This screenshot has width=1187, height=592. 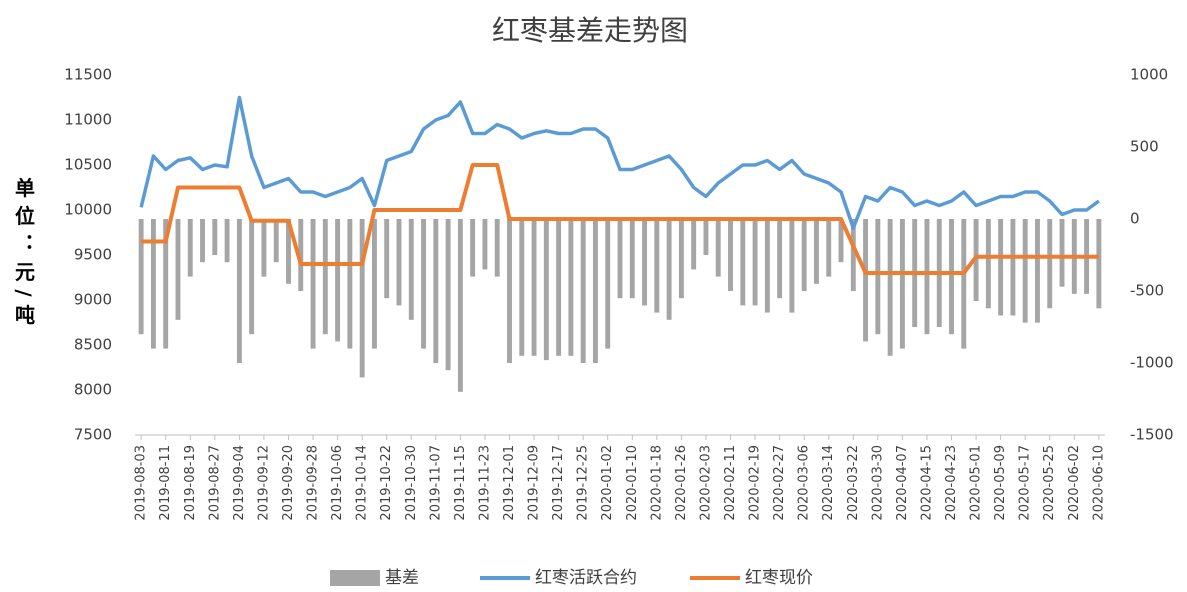 What do you see at coordinates (951, 483) in the screenshot?
I see `x-tick-label: 2020-04-23` at bounding box center [951, 483].